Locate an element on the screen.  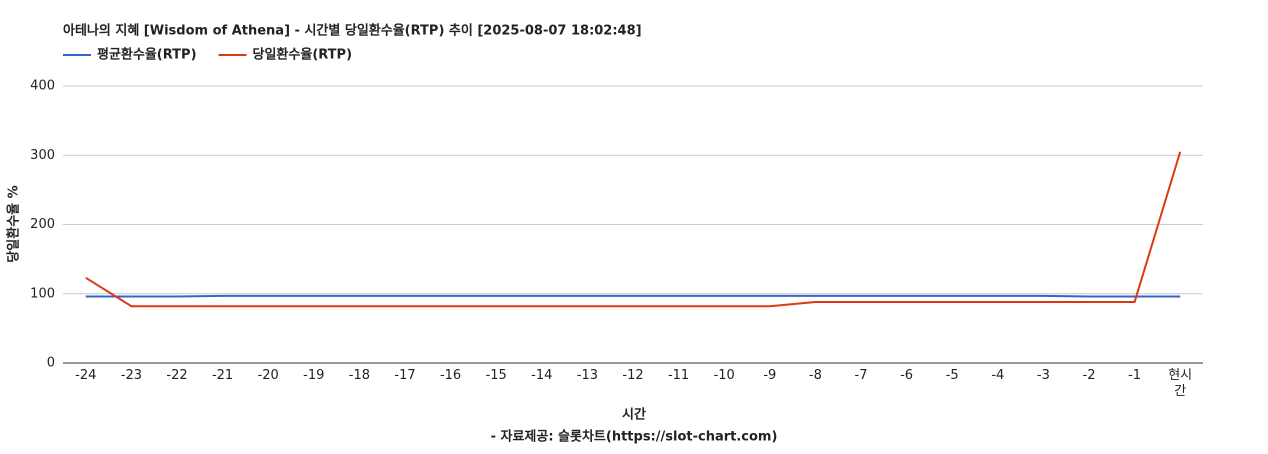
y-tick-label: 400 is located at coordinates (42, 86).